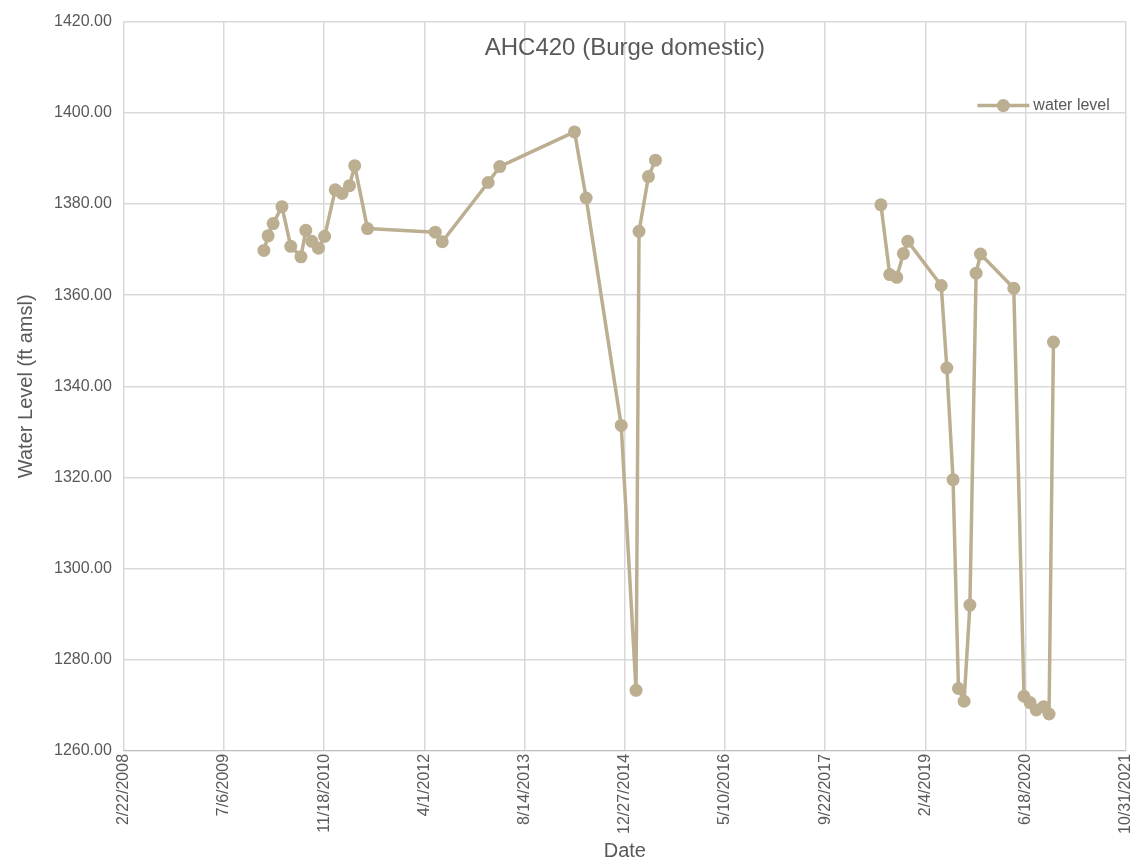  I want to click on legend-label: water level, so click(1071, 105).